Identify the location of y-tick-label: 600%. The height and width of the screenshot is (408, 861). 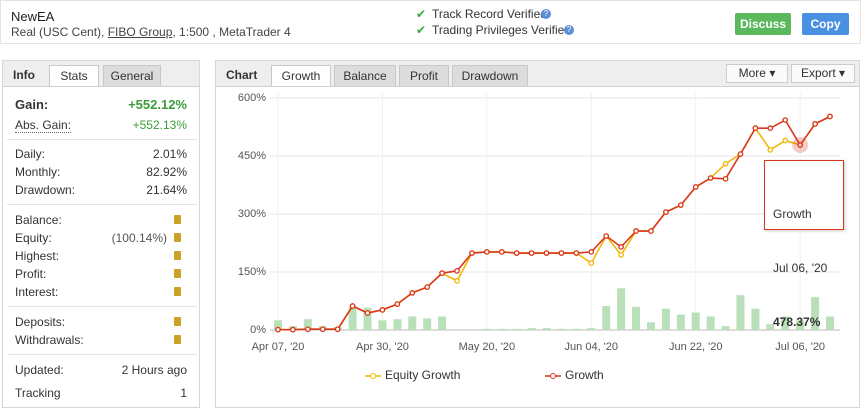
(252, 98).